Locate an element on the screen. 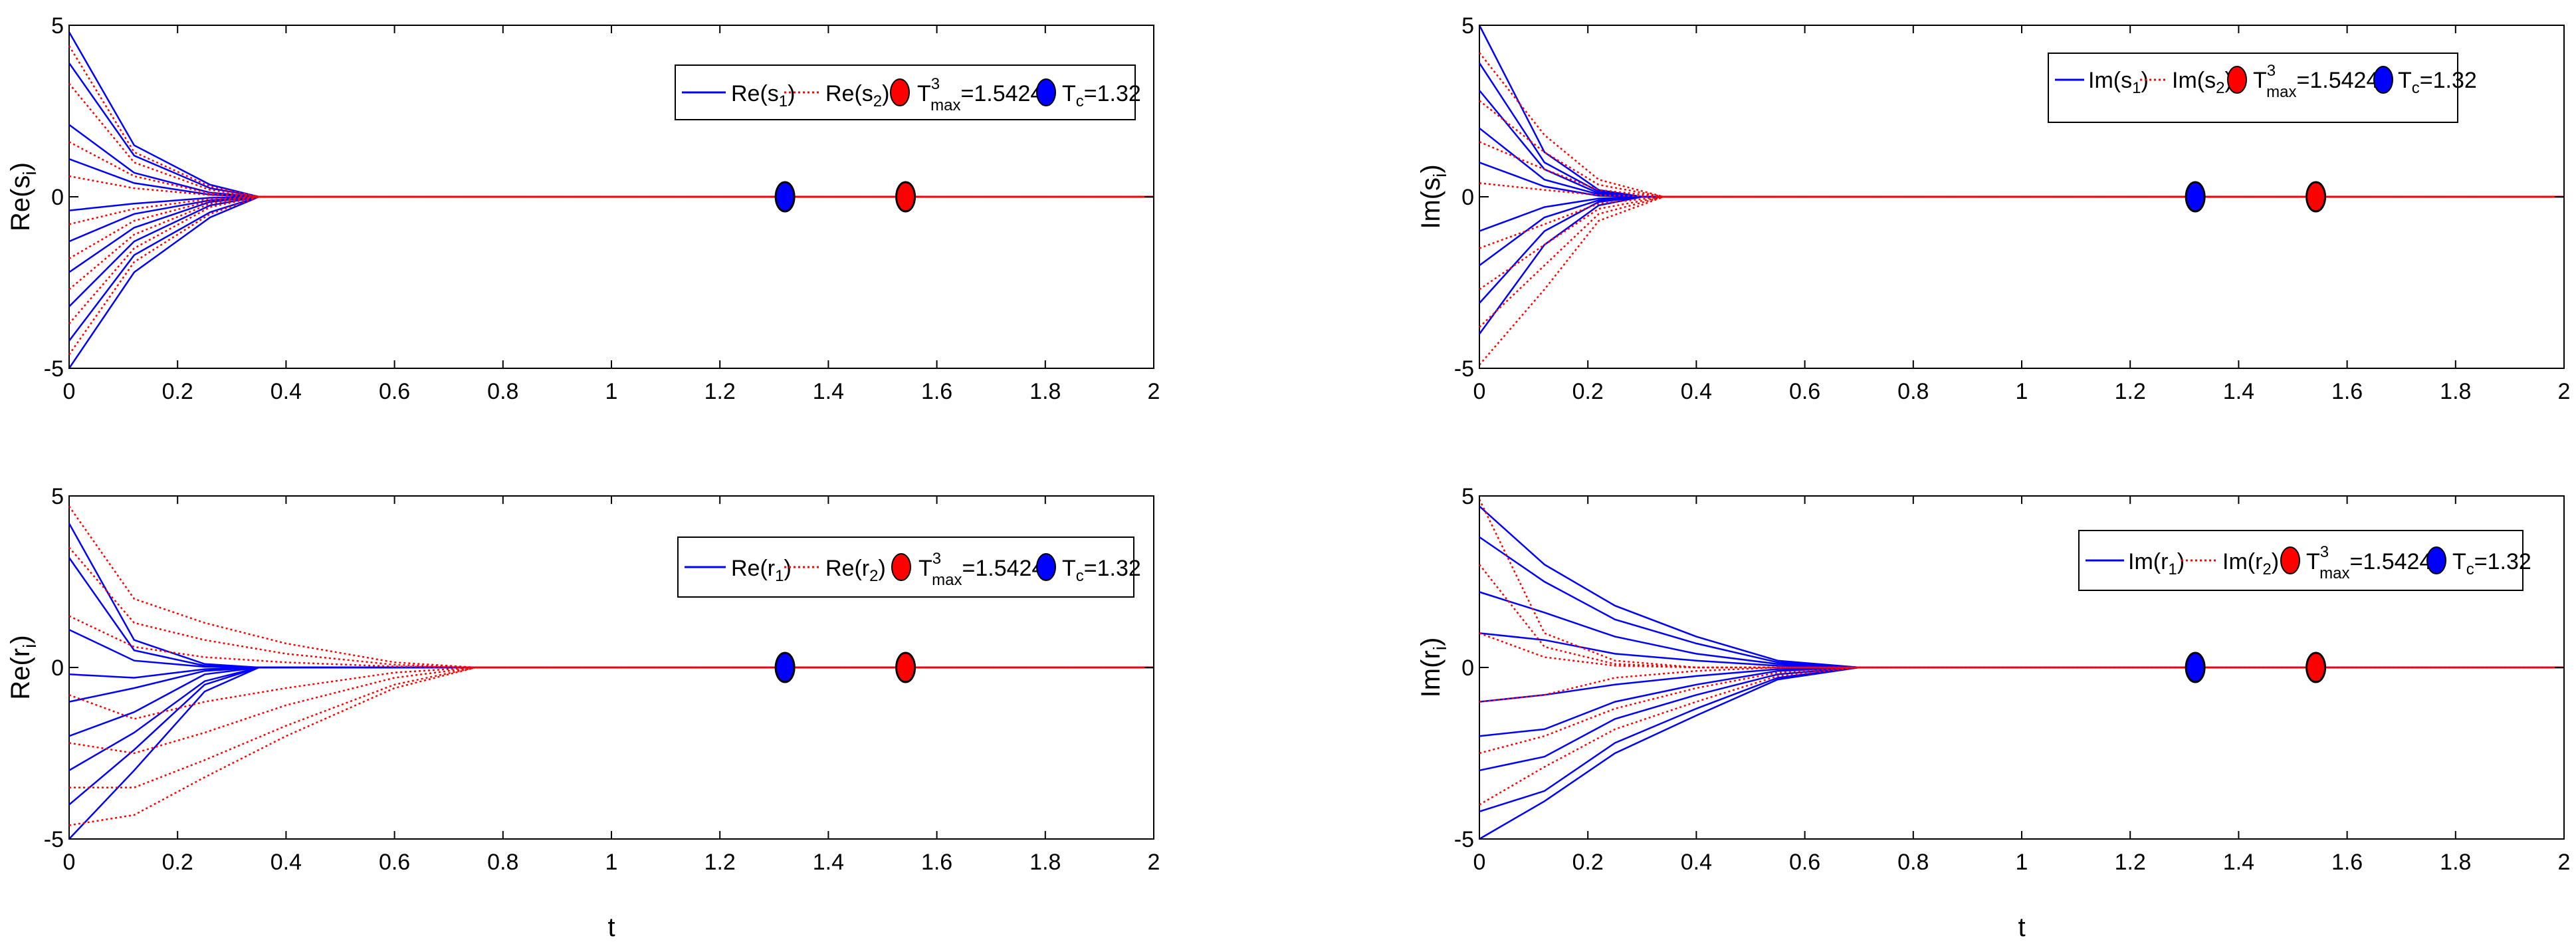 This screenshot has height=952, width=2576. legend: Re(r1) Re(r2) T3 max=1.5424 Tc=1.32 is located at coordinates (909, 567).